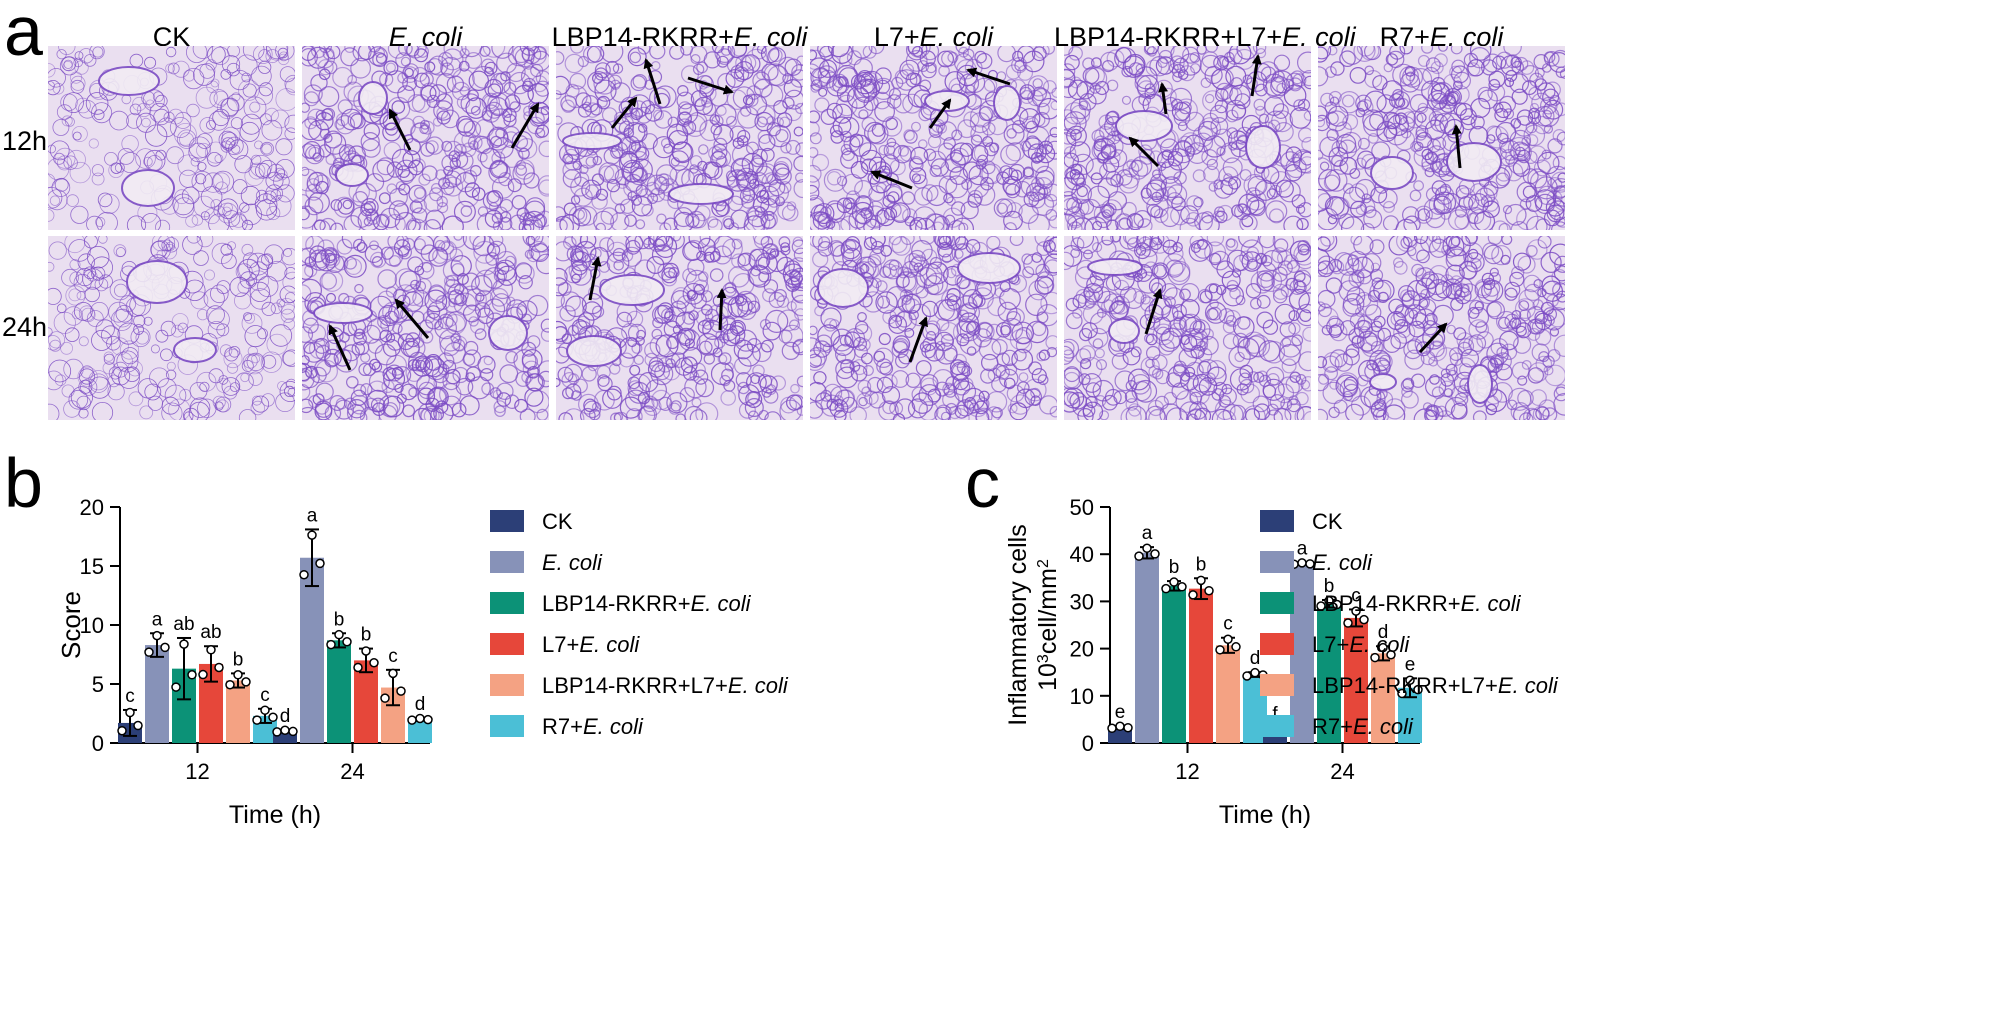 This screenshot has height=1035, width=2000. Describe the element at coordinates (1088, 743) in the screenshot. I see `y-tick-label: 0` at that location.